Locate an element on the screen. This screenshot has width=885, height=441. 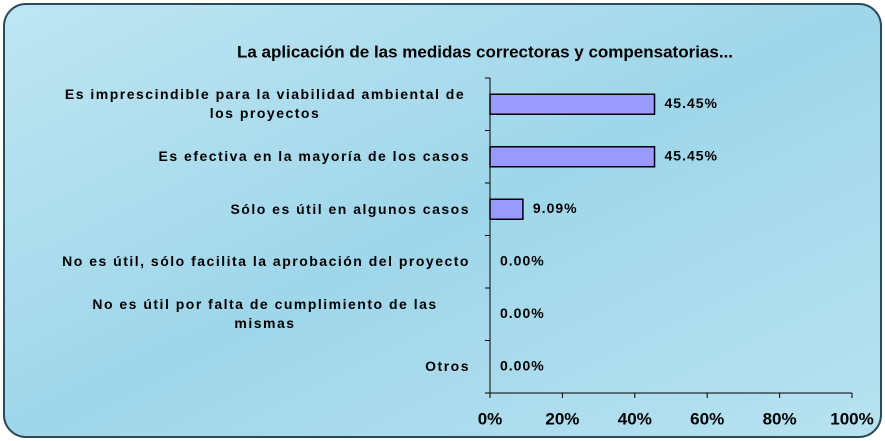
category-label-box: Sólo es útil en algunos casos is located at coordinates (265, 209).